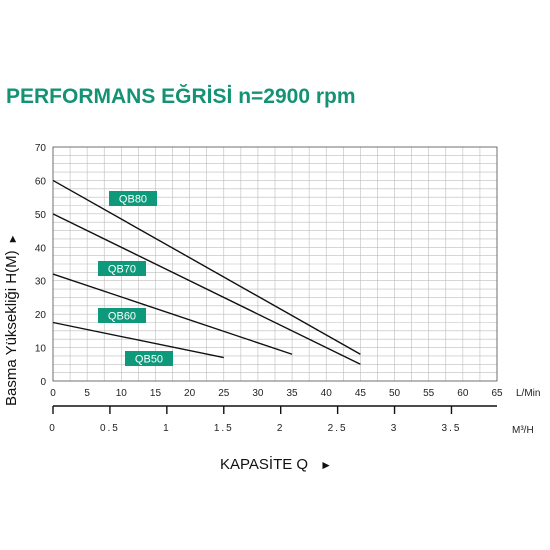  Describe the element at coordinates (452, 428) in the screenshot. I see `x2-tick-label: 3.5` at that location.